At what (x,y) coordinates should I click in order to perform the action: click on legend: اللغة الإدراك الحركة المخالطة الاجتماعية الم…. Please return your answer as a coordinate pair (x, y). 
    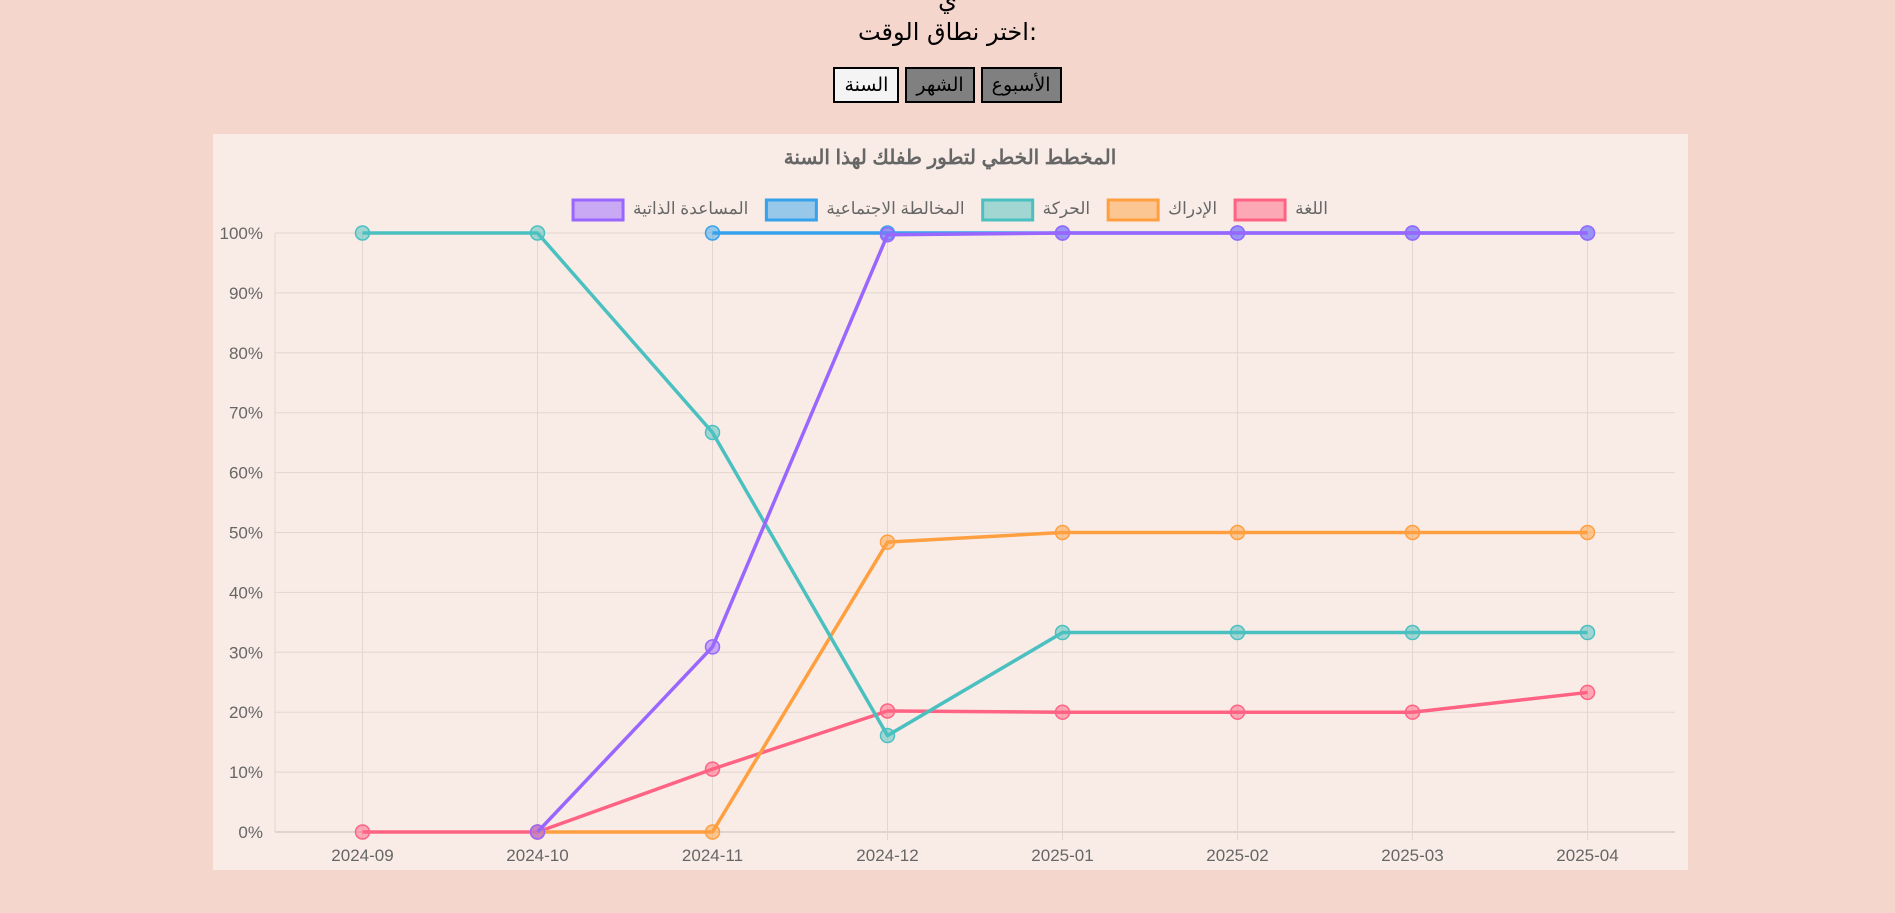
    Looking at the image, I should click on (949, 210).